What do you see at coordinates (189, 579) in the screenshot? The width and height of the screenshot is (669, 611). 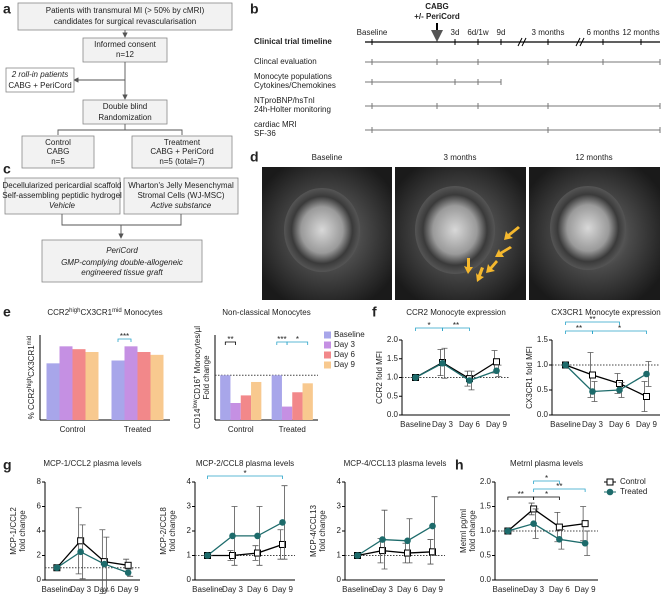 I see `y-tick-label: 0` at bounding box center [189, 579].